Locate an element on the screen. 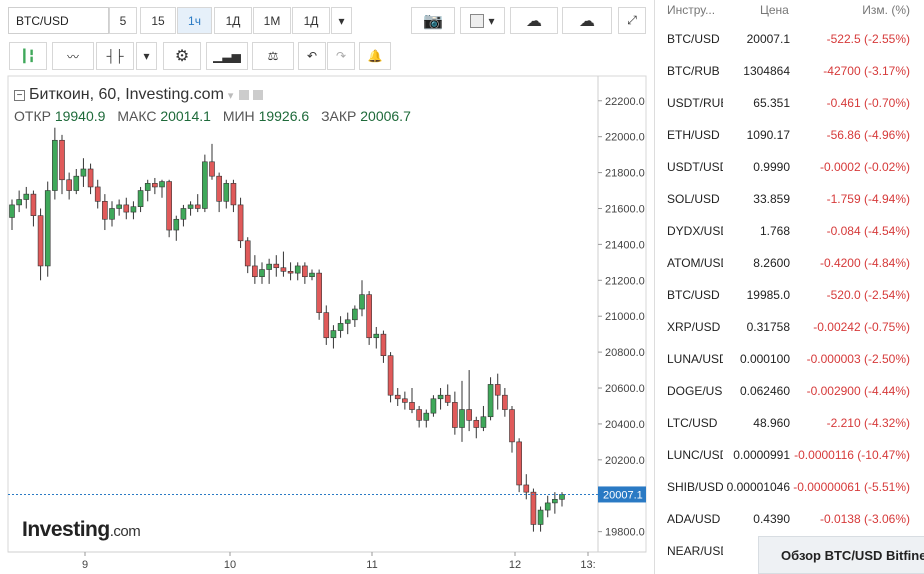 Image resolution: width=924 pixels, height=574 pixels. interval-1h: 1ч is located at coordinates (194, 20).